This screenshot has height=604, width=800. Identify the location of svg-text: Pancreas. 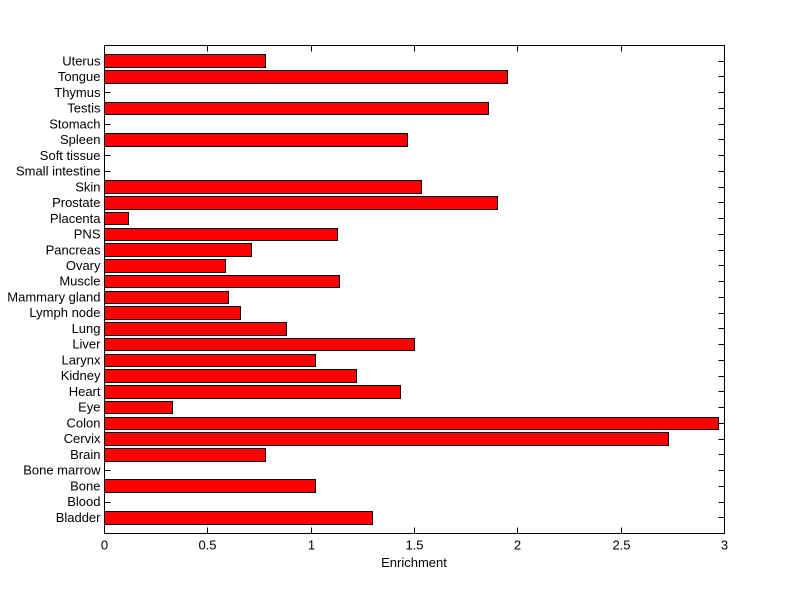
(73, 249).